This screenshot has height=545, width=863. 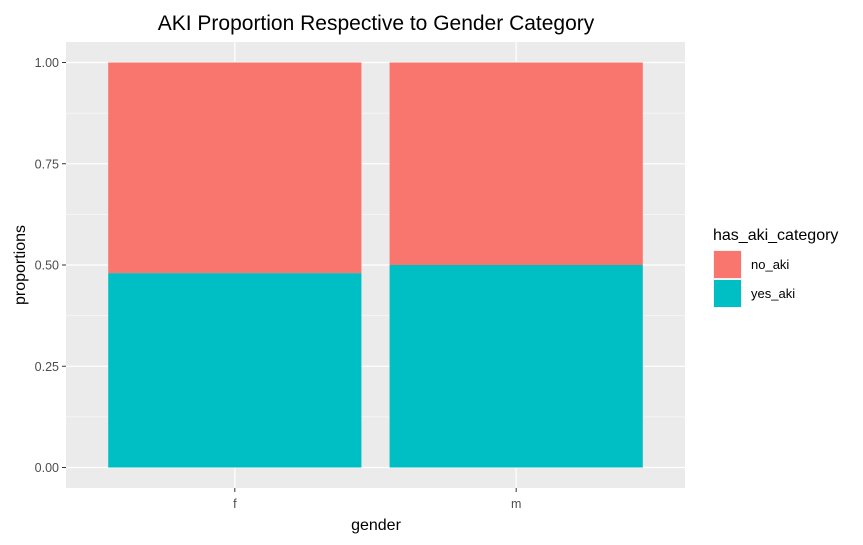 I want to click on bar-yes_aki-m, so click(x=516, y=366).